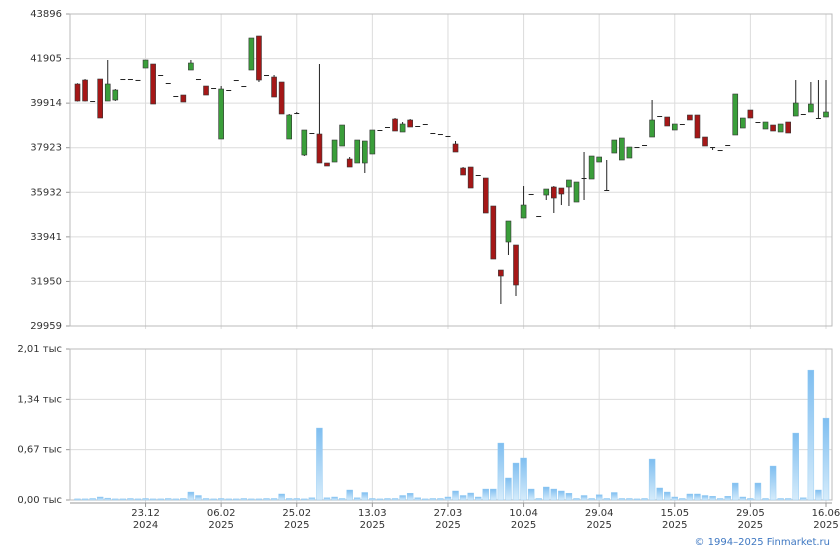 This screenshot has height=550, width=840. What do you see at coordinates (46, 192) in the screenshot?
I see `y-tick-label: 35932` at bounding box center [46, 192].